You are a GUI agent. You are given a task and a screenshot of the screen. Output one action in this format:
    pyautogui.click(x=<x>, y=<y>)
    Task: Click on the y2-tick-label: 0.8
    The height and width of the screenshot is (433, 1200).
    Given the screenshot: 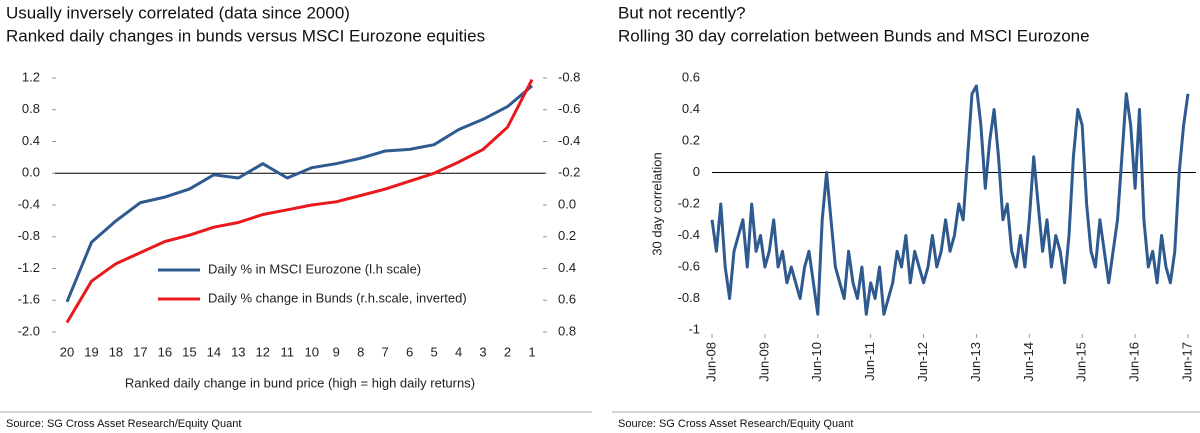 What is the action you would take?
    pyautogui.click(x=567, y=330)
    